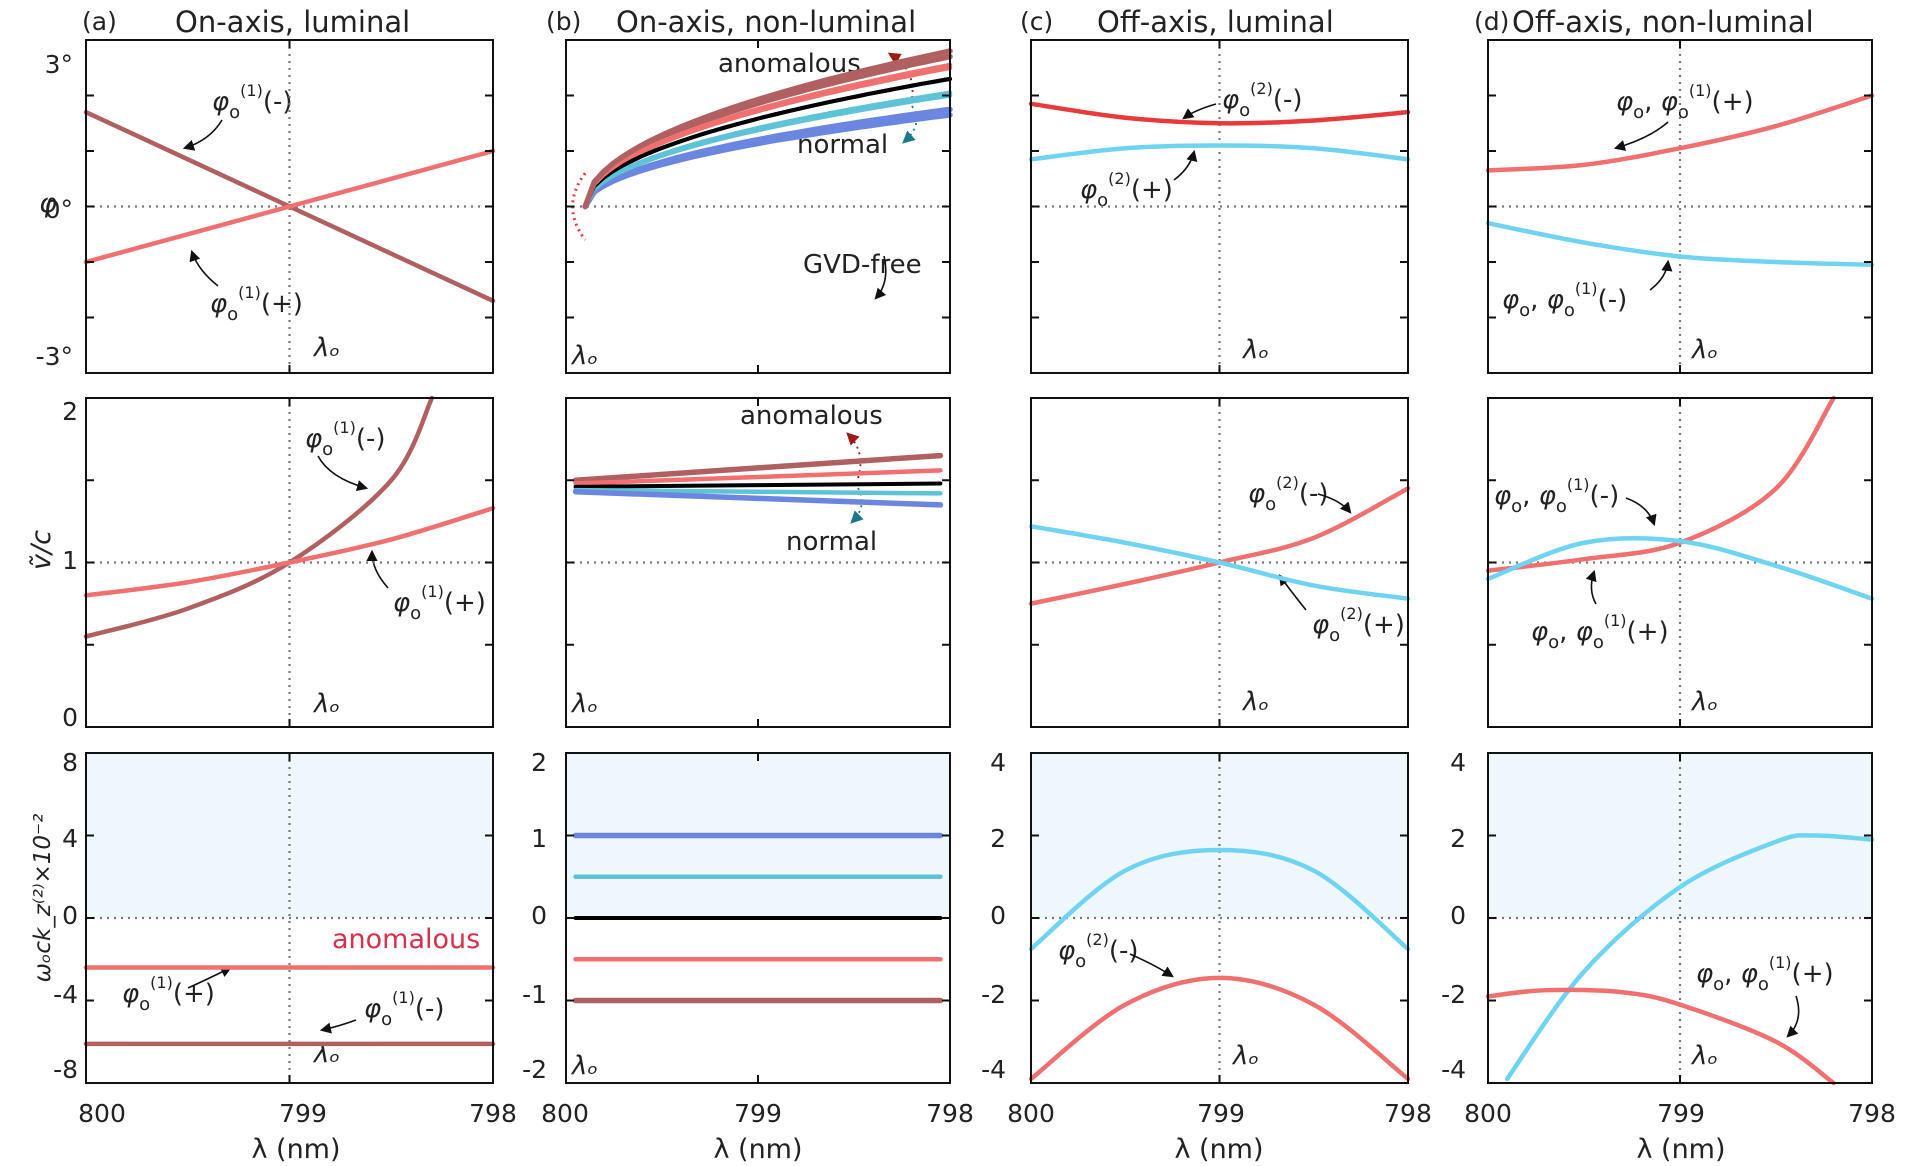 This screenshot has width=1907, height=1166. What do you see at coordinates (789, 64) in the screenshot?
I see `label-anomalous-b1: anomalous` at bounding box center [789, 64].